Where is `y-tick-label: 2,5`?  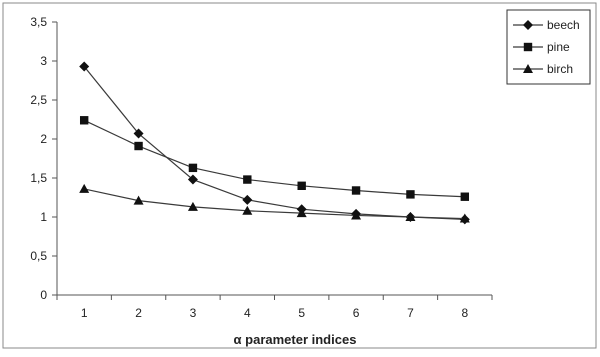
y-tick-label: 2,5 is located at coordinates (38, 100).